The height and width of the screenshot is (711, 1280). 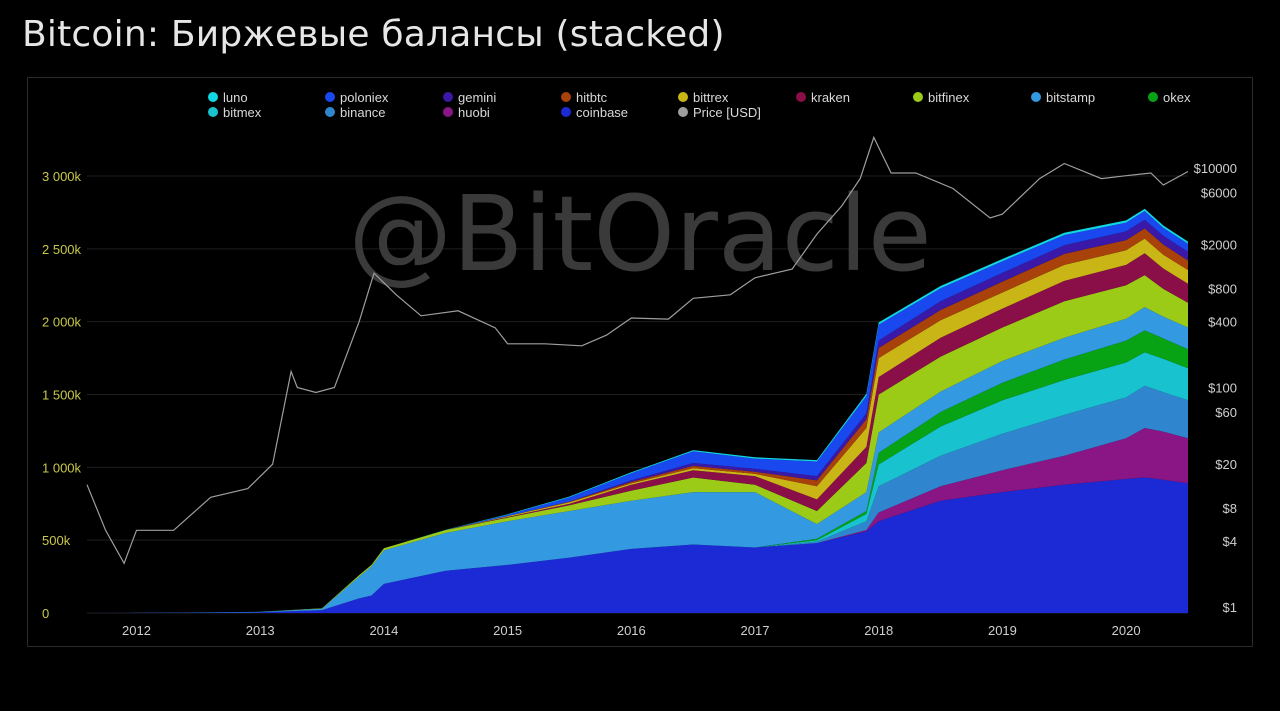 What do you see at coordinates (602, 112) in the screenshot?
I see `legend-label: coinbase` at bounding box center [602, 112].